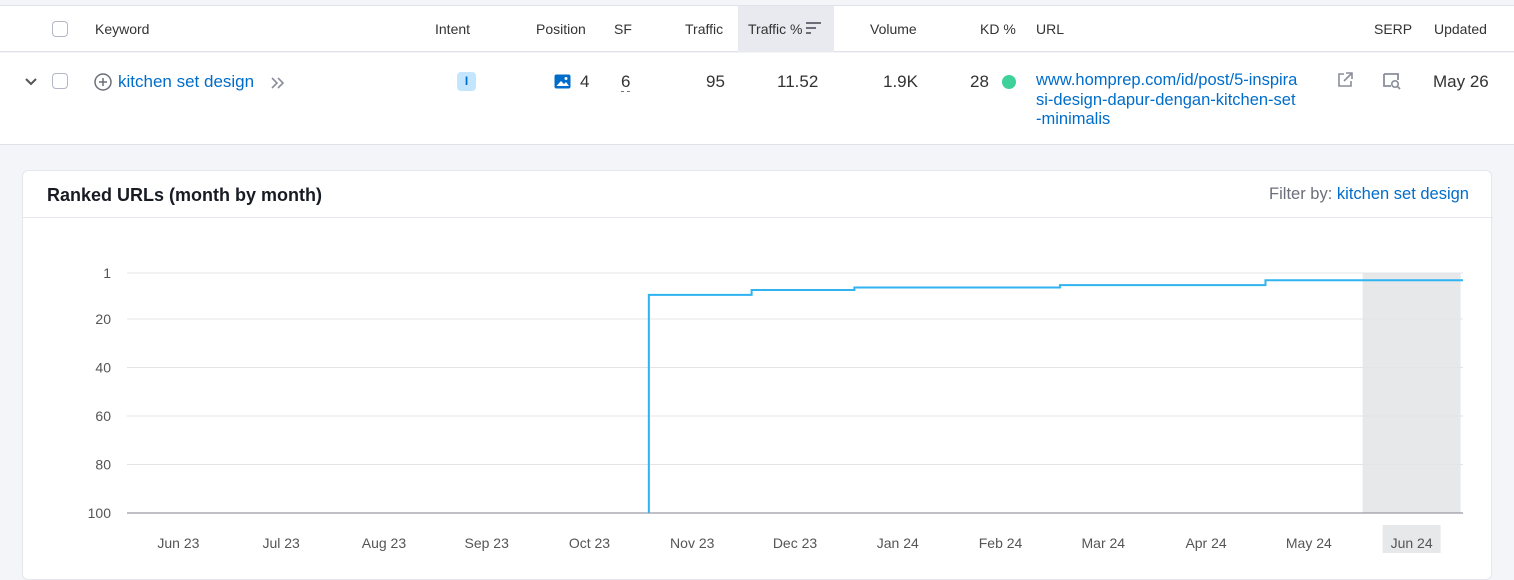 This screenshot has height=580, width=1514. I want to click on select-all-checkbox, so click(60, 29).